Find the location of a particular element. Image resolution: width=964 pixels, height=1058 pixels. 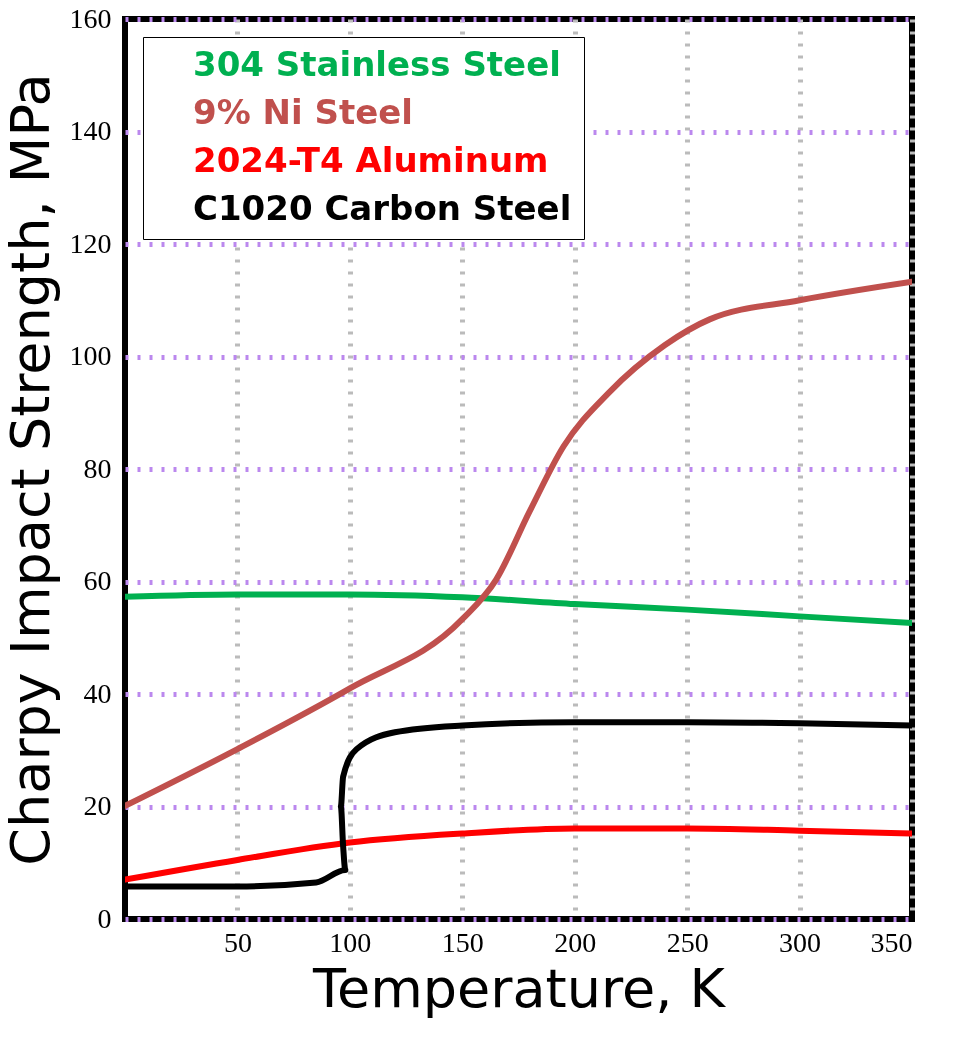

x-tick-label: 200 is located at coordinates (575, 942).